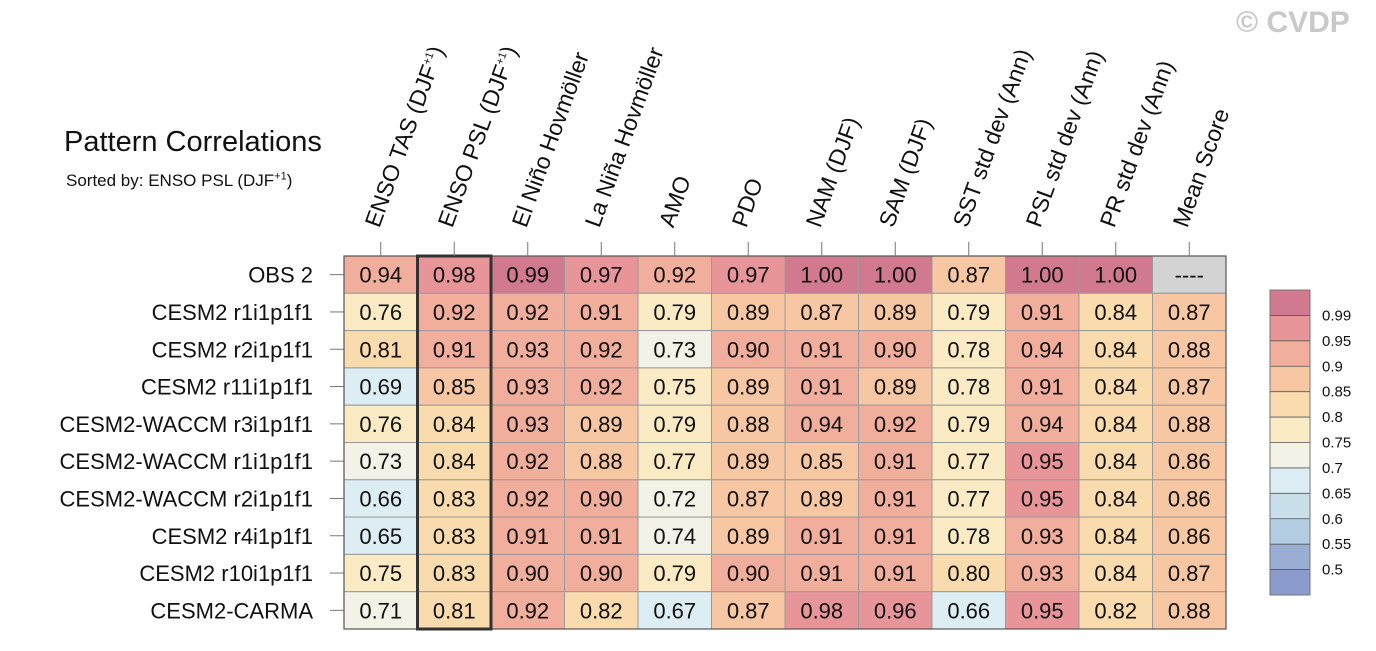 Image resolution: width=1376 pixels, height=651 pixels. I want to click on cell-value: 0.71, so click(380, 610).